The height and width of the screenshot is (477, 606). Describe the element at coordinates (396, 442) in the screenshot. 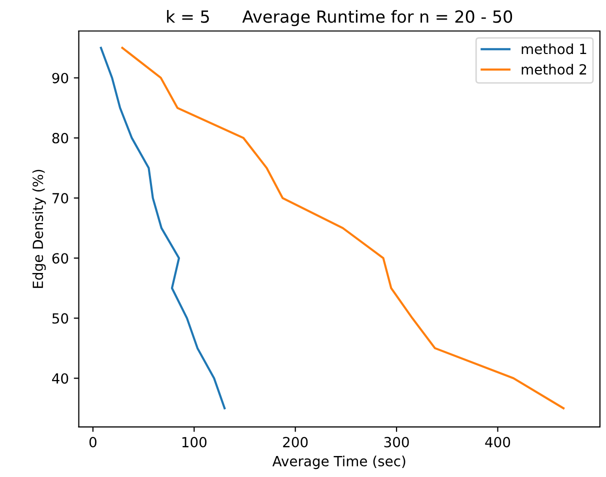

I see `x-tick-label: 300` at that location.